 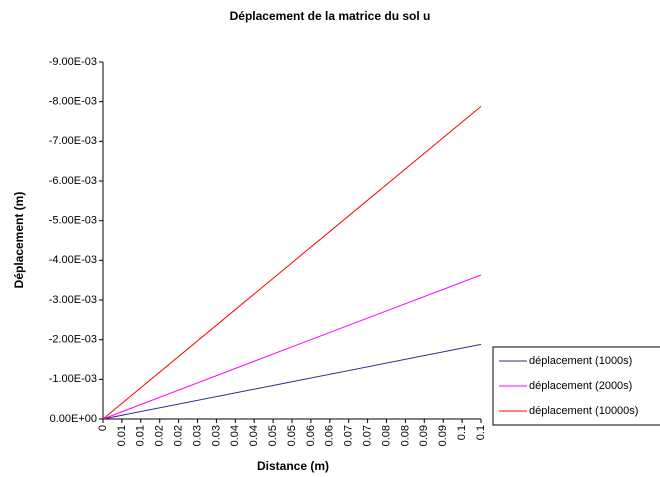 I want to click on x-tick-label: 0, so click(x=103, y=428).